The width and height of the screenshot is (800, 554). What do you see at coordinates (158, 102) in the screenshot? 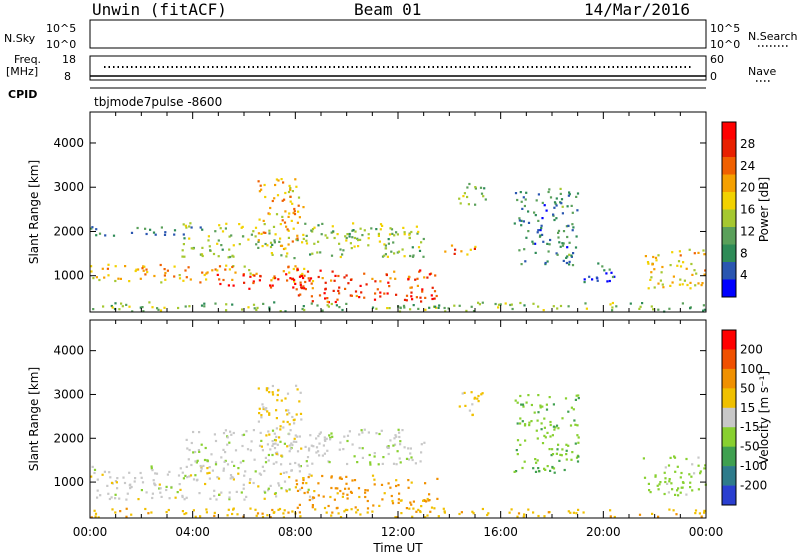
I see `cpid-value: tbjmode7pulse -8600` at bounding box center [158, 102].